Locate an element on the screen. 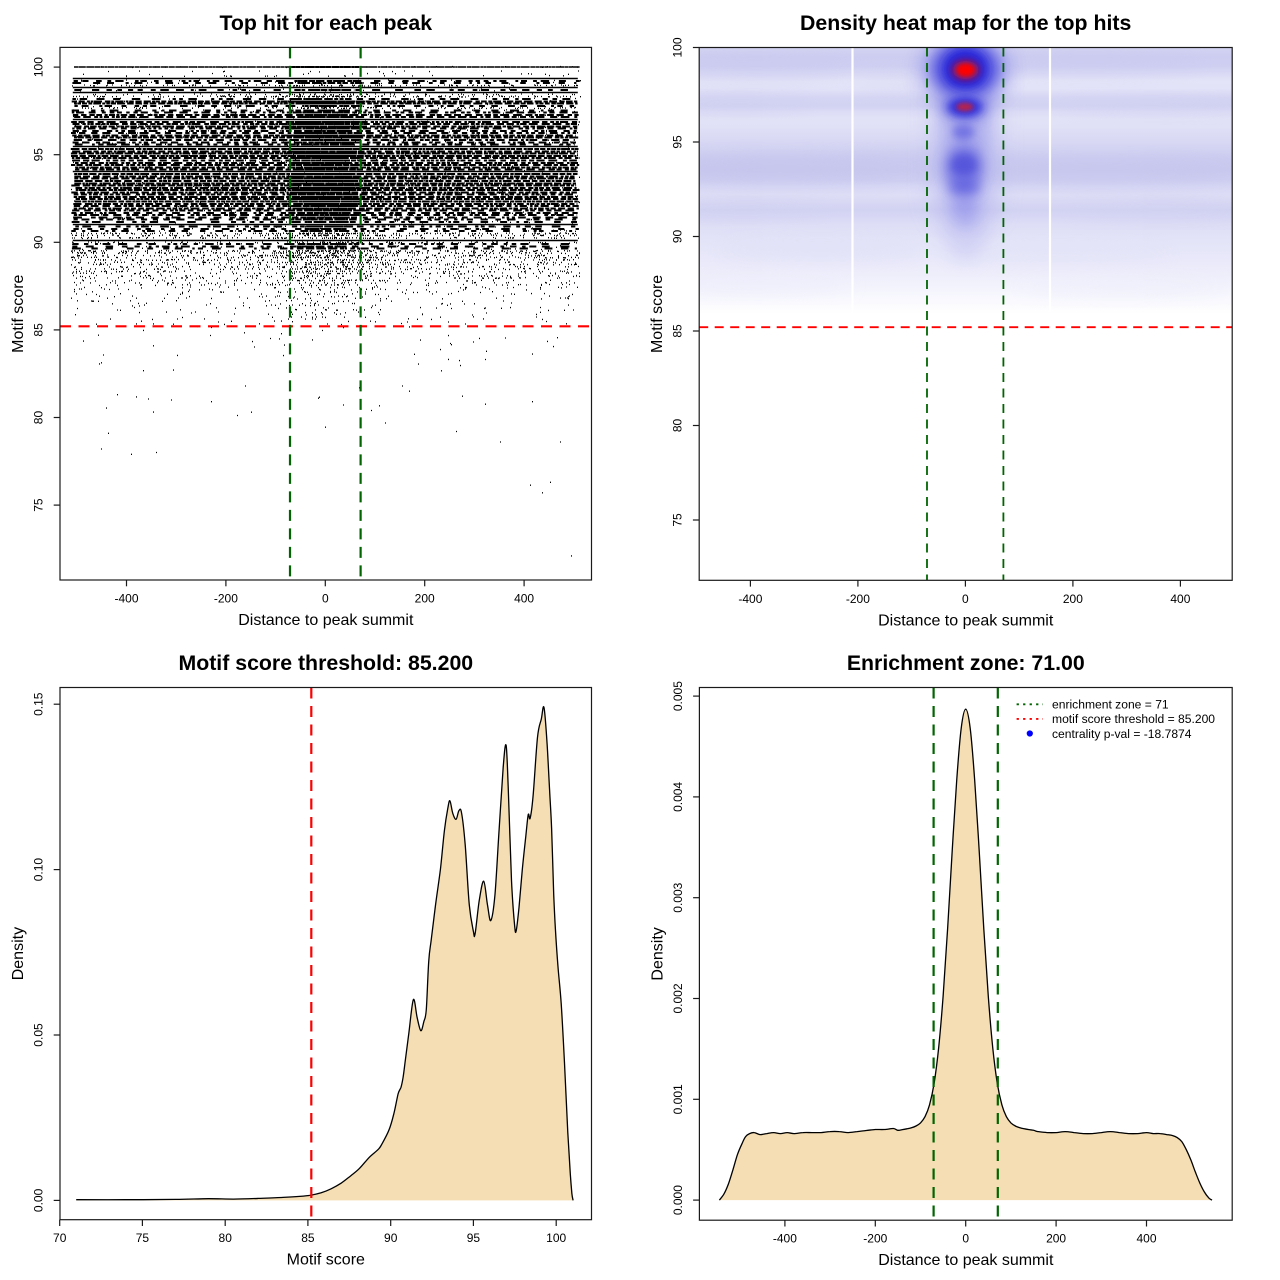 The image size is (1280, 1280). svg-text: 0.004 is located at coordinates (678, 797).